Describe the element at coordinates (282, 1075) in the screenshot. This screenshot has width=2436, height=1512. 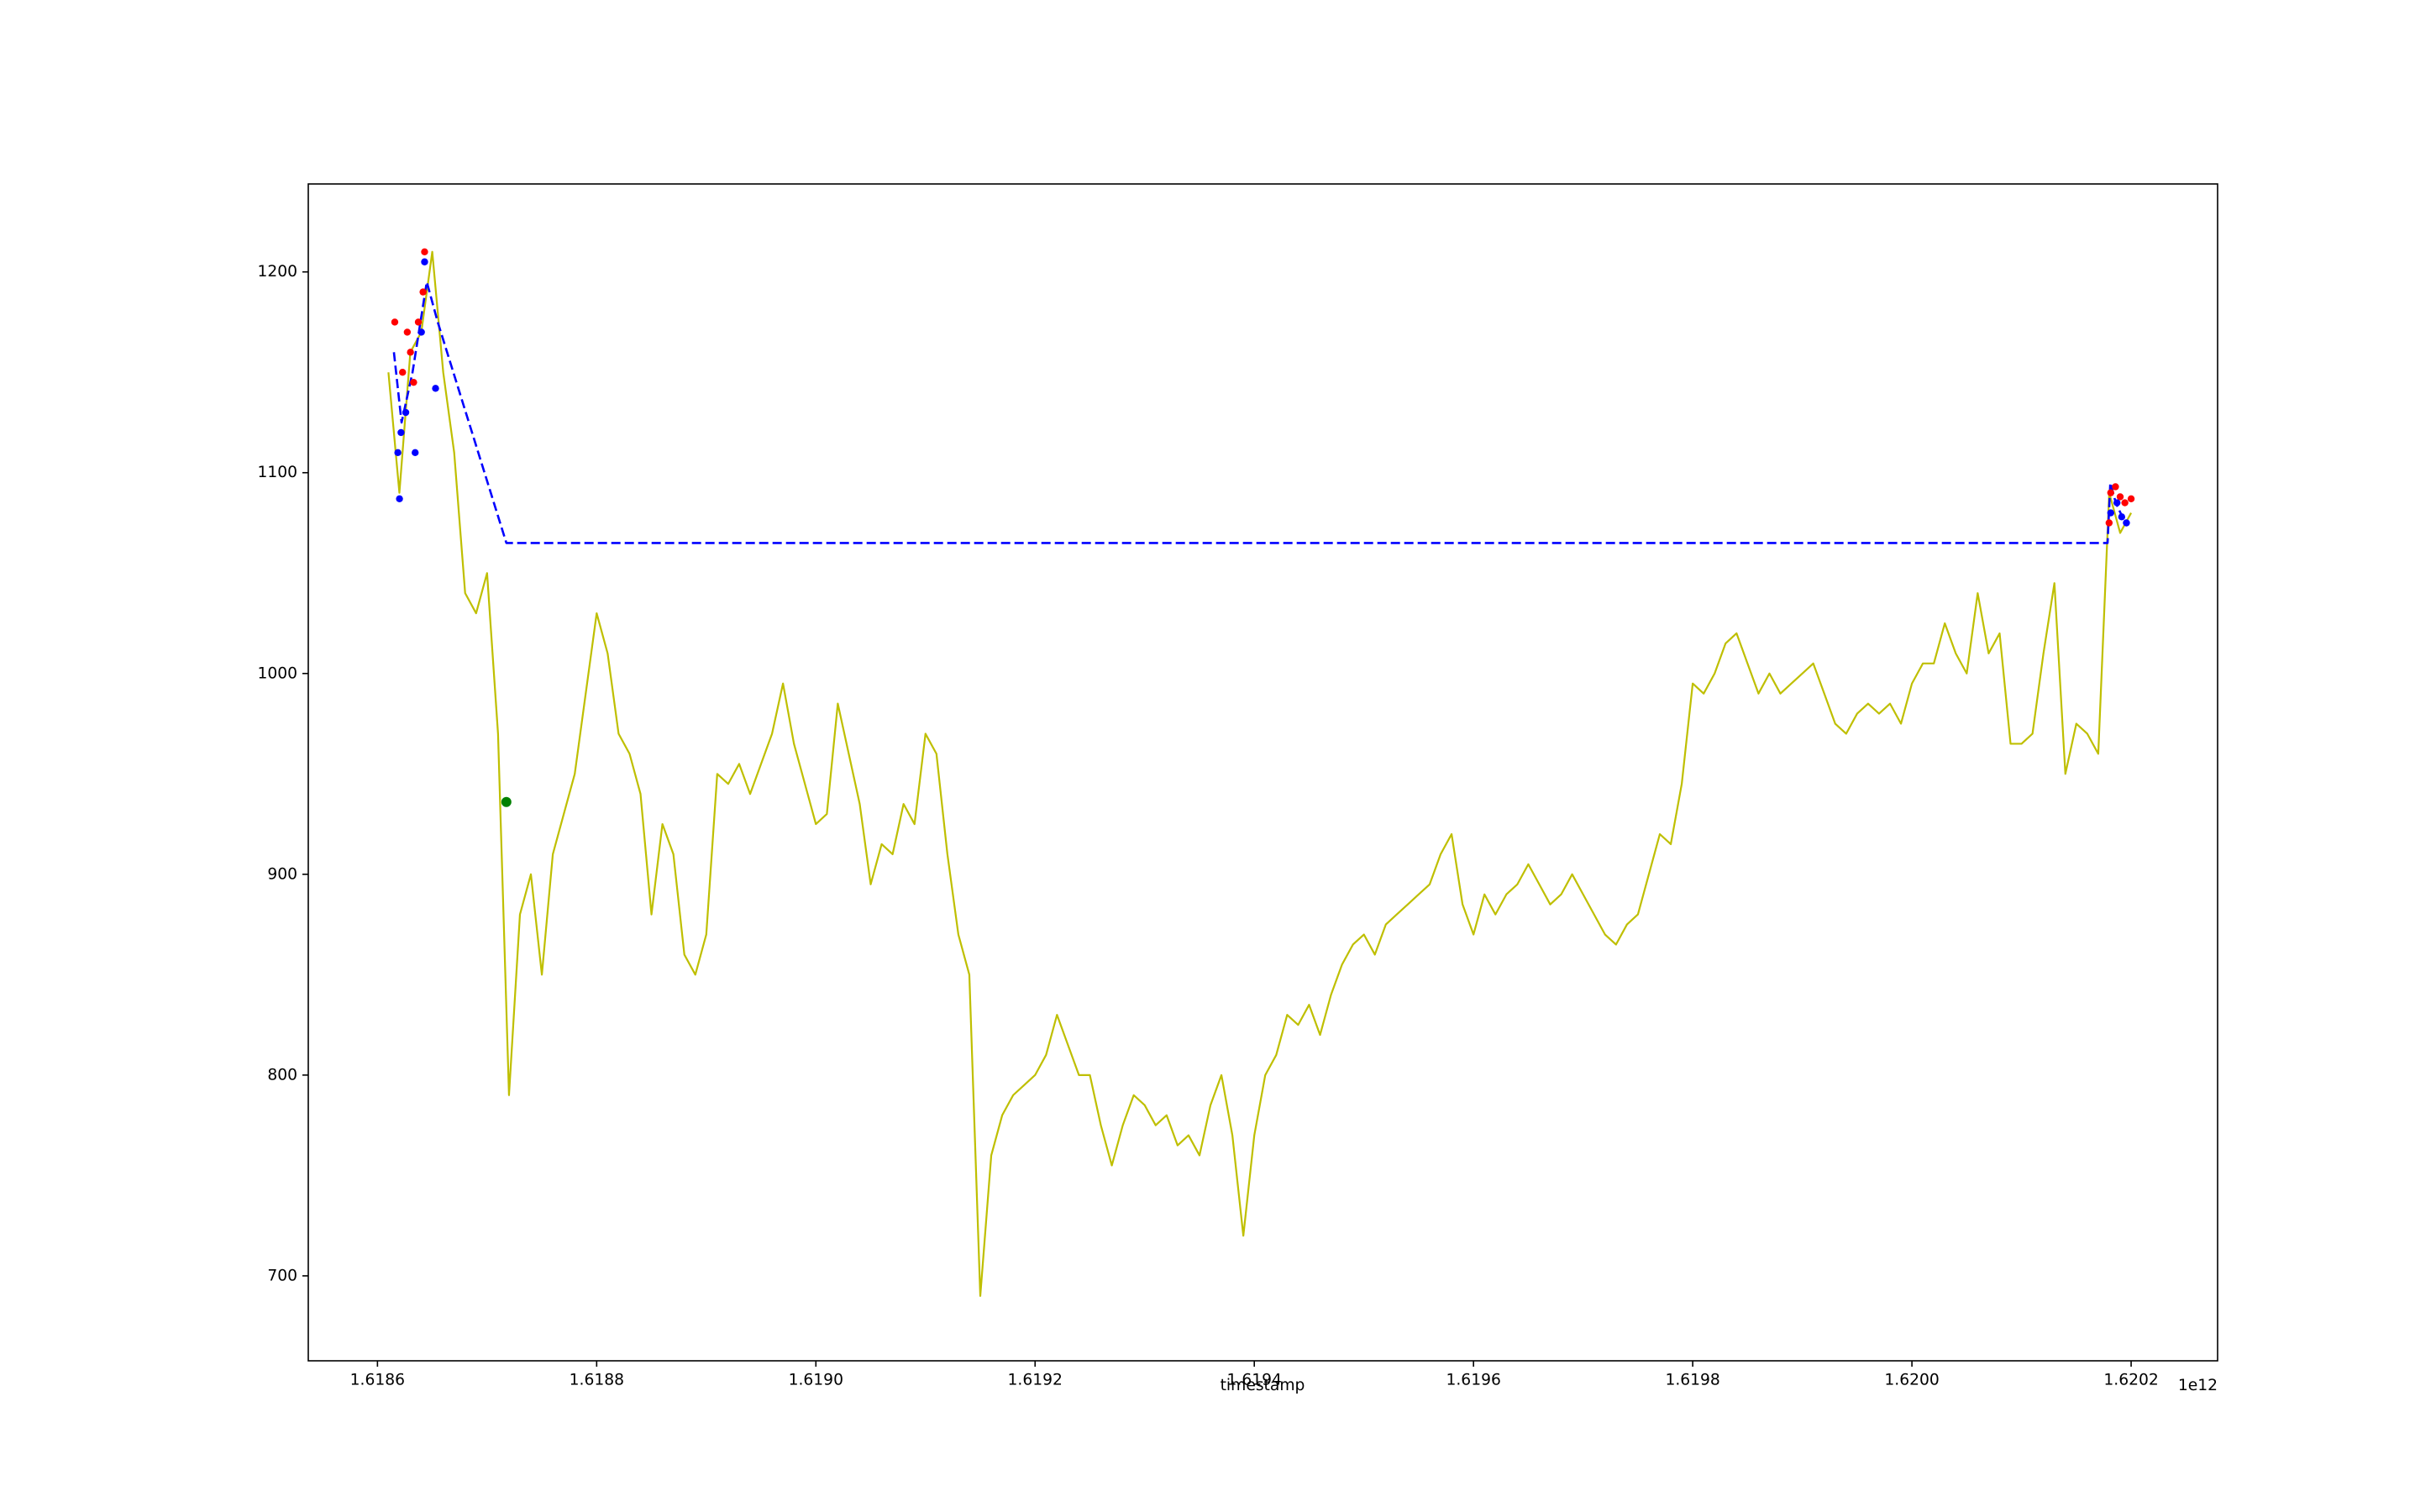
I see `y-tick-label: 800` at that location.